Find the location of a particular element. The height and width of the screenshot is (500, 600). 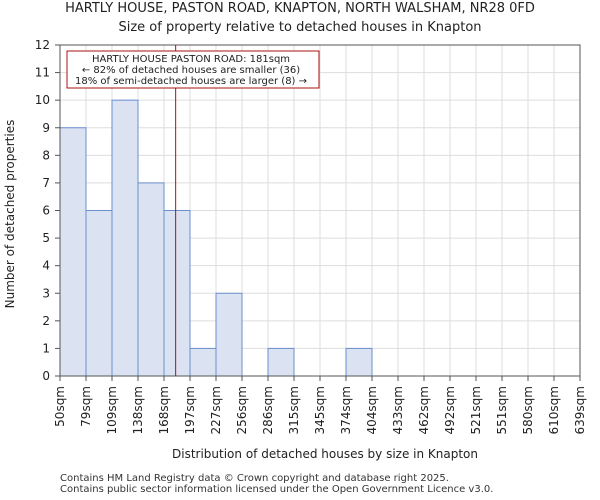

y-tick-label: 4 is located at coordinates (46, 266).